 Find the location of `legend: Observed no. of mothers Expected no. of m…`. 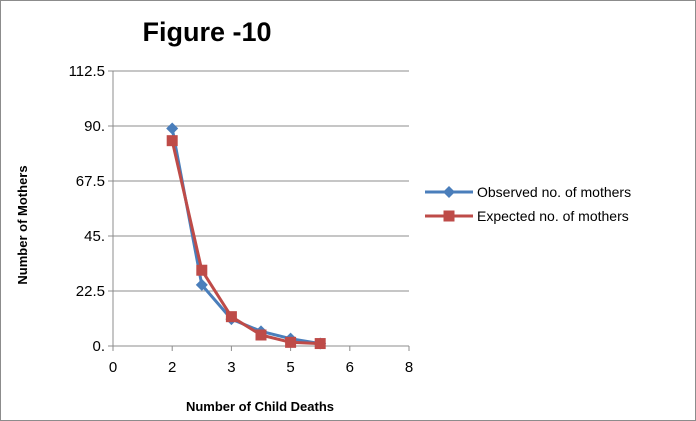

legend: Observed no. of mothers Expected no. of m… is located at coordinates (528, 204).